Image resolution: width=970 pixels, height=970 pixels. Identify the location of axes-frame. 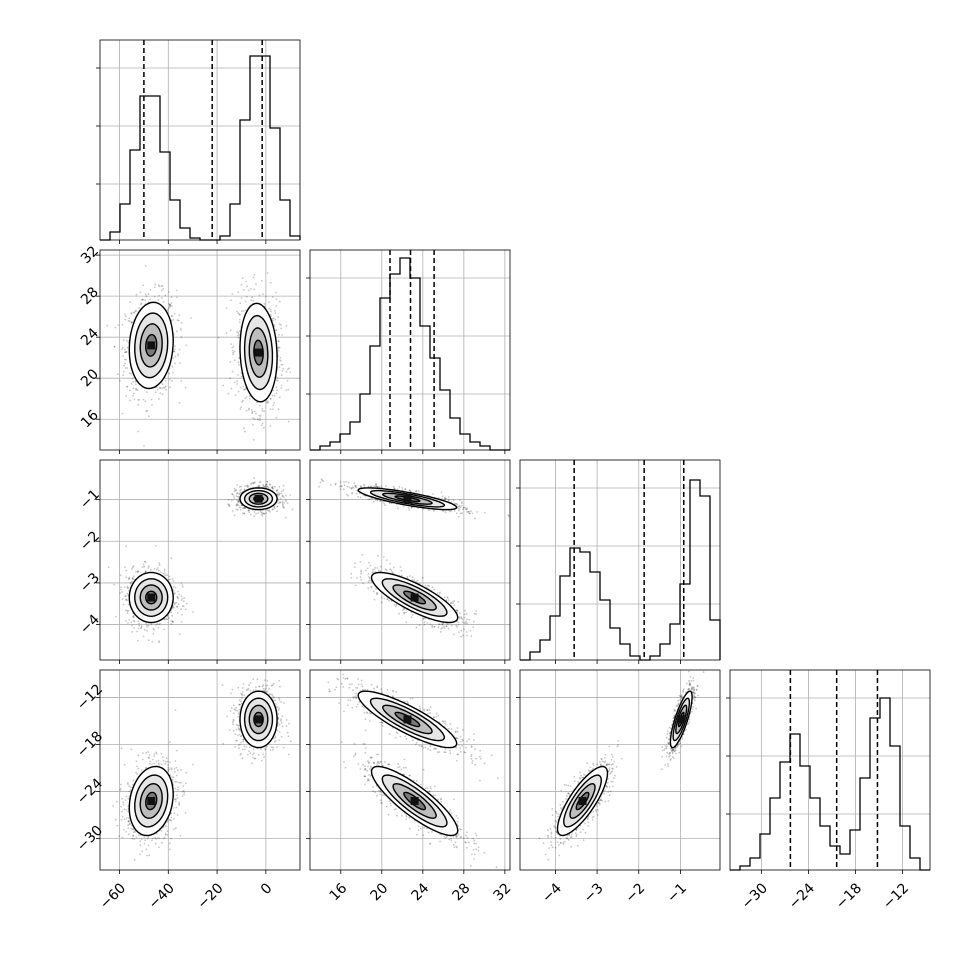
(200, 350).